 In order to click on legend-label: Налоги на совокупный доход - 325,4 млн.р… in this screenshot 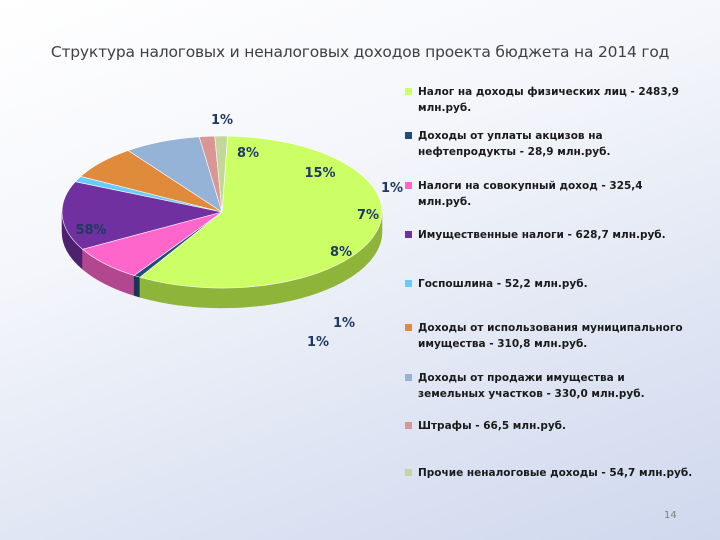, I will do `click(530, 194)`.